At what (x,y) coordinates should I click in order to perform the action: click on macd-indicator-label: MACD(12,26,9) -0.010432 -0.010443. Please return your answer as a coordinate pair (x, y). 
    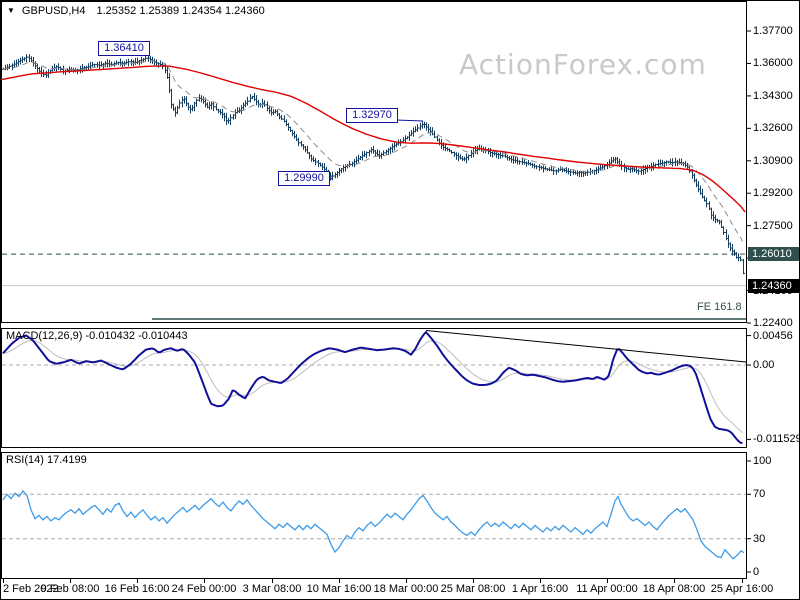
    Looking at the image, I should click on (97, 336).